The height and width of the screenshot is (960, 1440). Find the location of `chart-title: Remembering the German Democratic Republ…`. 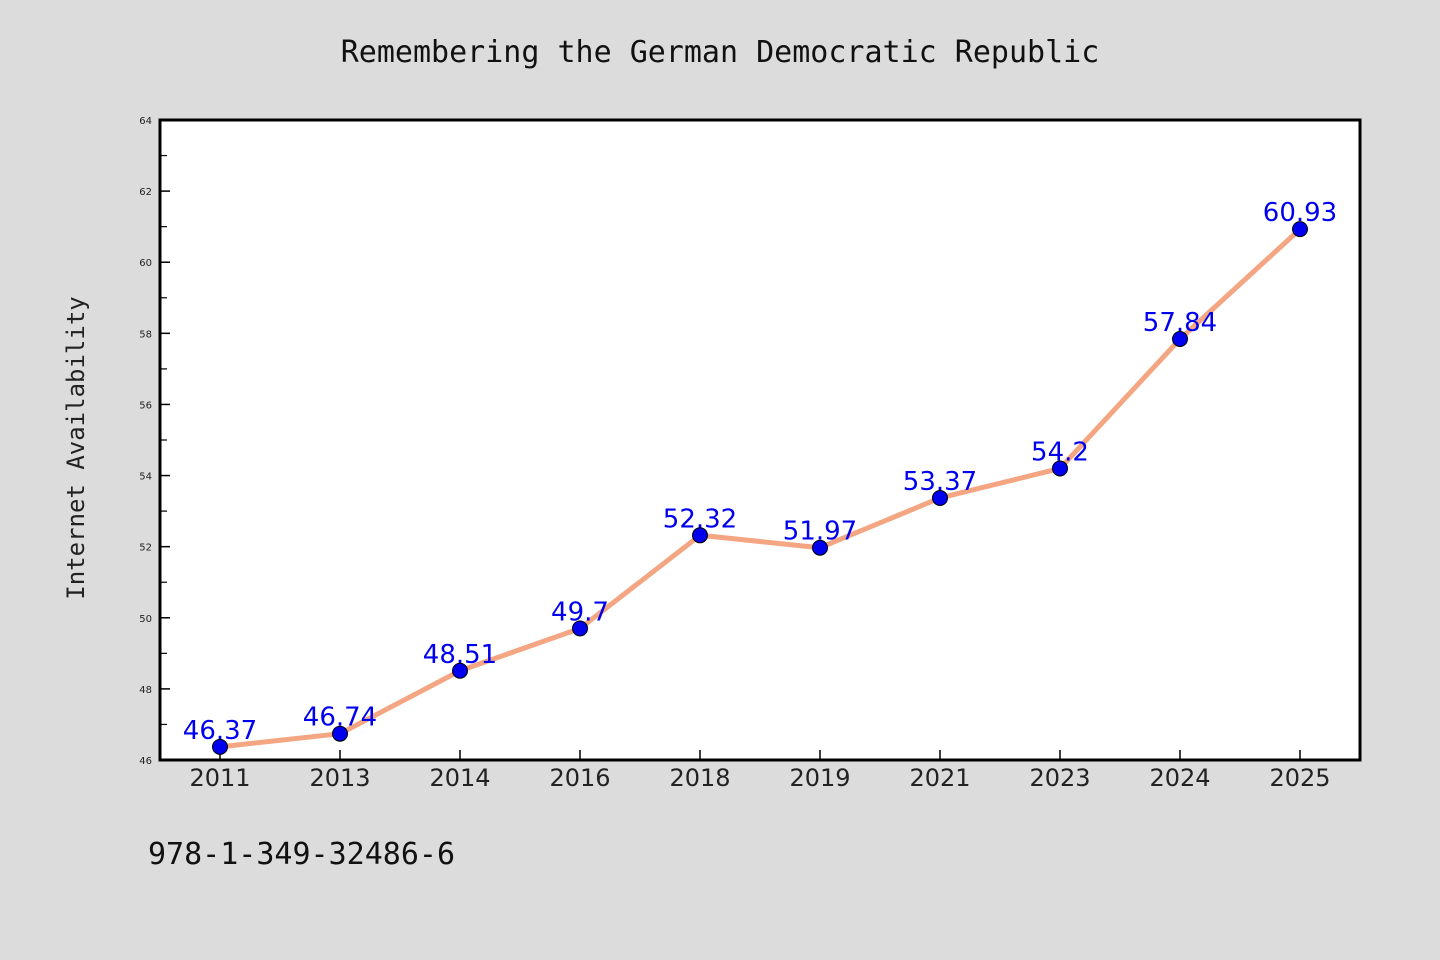

chart-title: Remembering the German Democratic Republ… is located at coordinates (720, 52).